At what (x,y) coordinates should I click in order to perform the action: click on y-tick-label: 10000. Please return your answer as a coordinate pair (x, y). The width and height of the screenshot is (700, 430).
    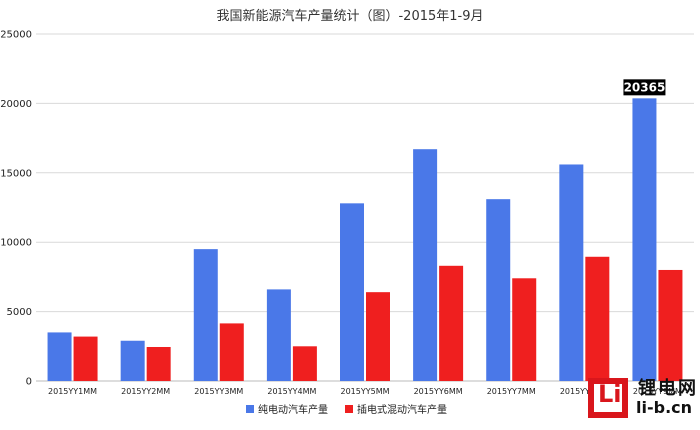
    Looking at the image, I should click on (16, 243).